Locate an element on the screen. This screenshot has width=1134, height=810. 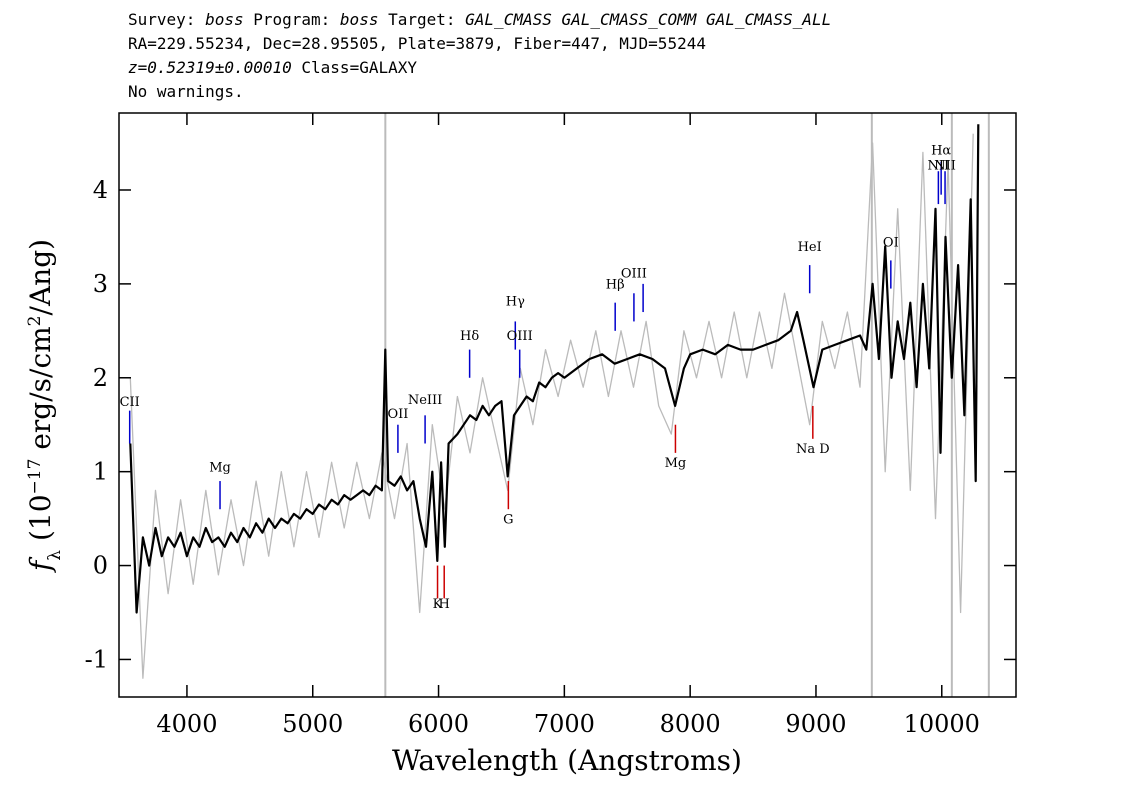
y-tick-label: 3 is located at coordinates (100, 284).